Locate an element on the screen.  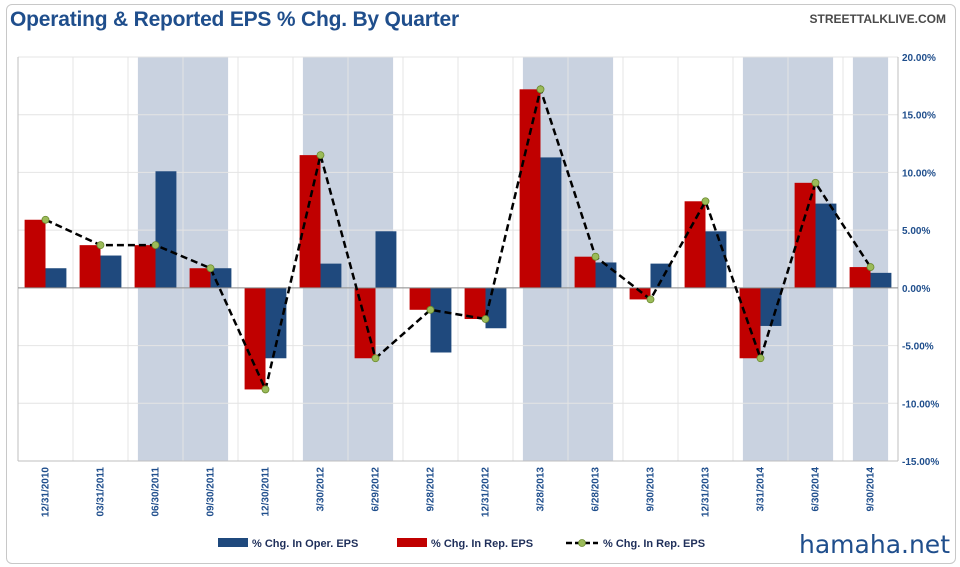
x-tick-label: 12/31/2010 is located at coordinates (46, 492).